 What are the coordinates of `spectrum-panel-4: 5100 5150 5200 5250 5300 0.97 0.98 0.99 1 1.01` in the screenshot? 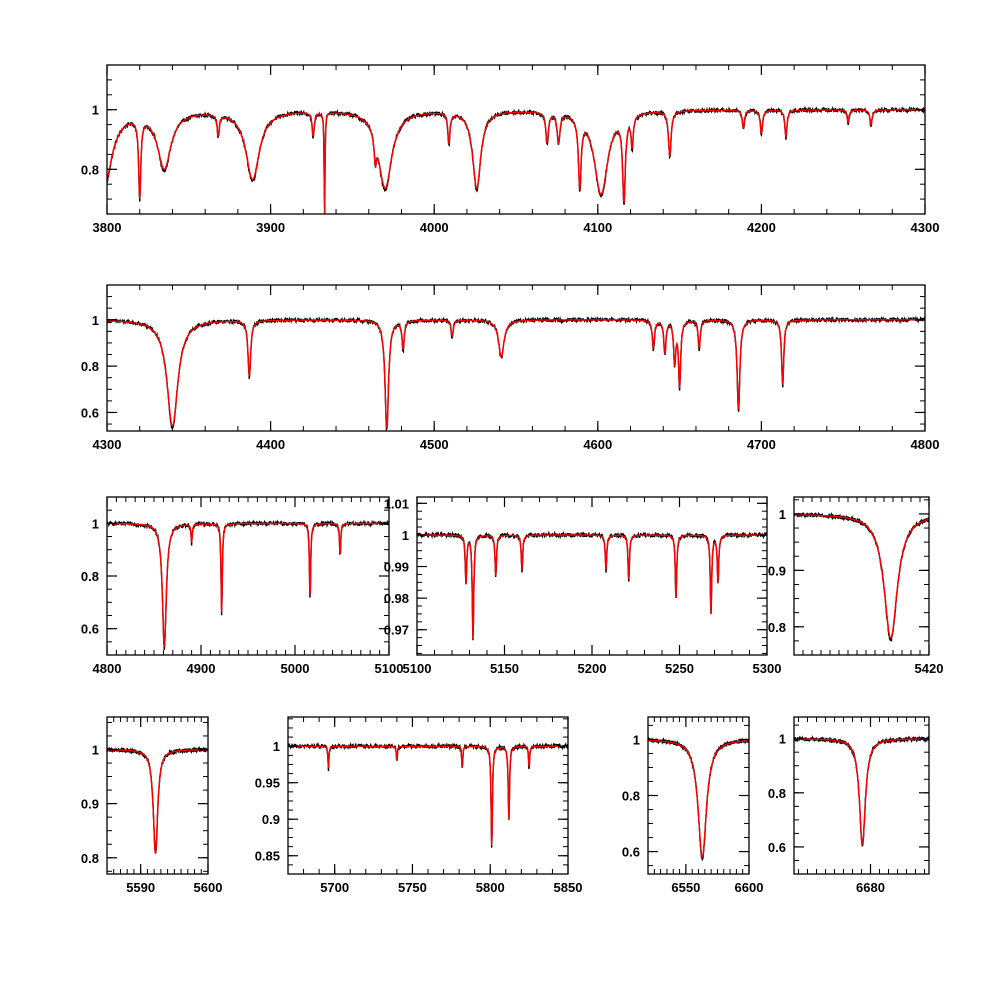 It's located at (583, 586).